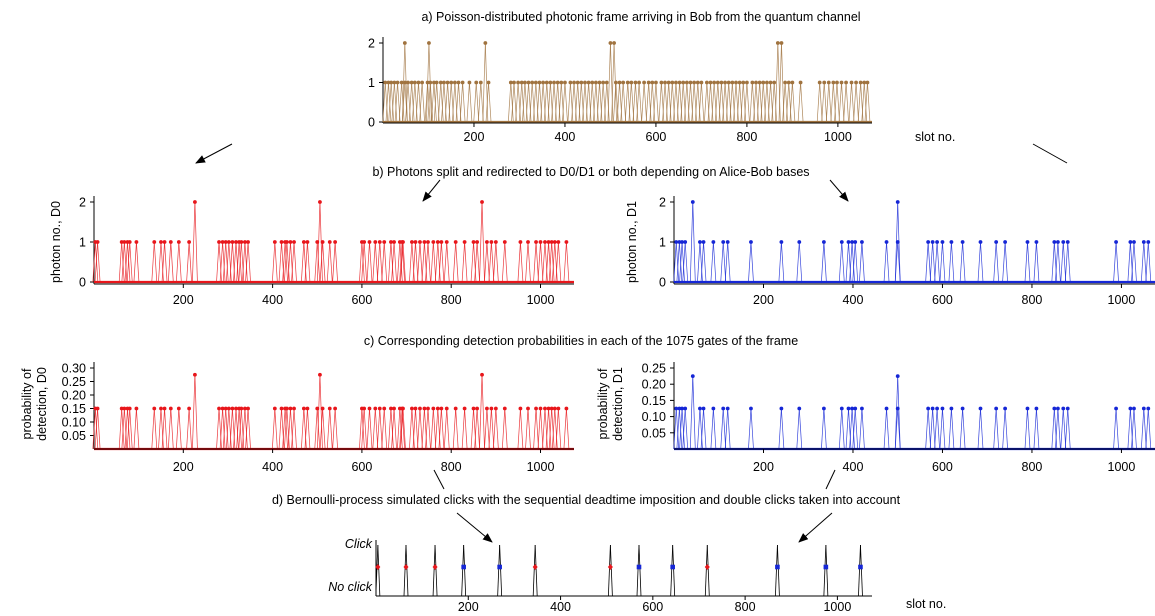 This screenshot has height=616, width=1155. What do you see at coordinates (82, 243) in the screenshot?
I see `y-tick-label: 1` at bounding box center [82, 243].